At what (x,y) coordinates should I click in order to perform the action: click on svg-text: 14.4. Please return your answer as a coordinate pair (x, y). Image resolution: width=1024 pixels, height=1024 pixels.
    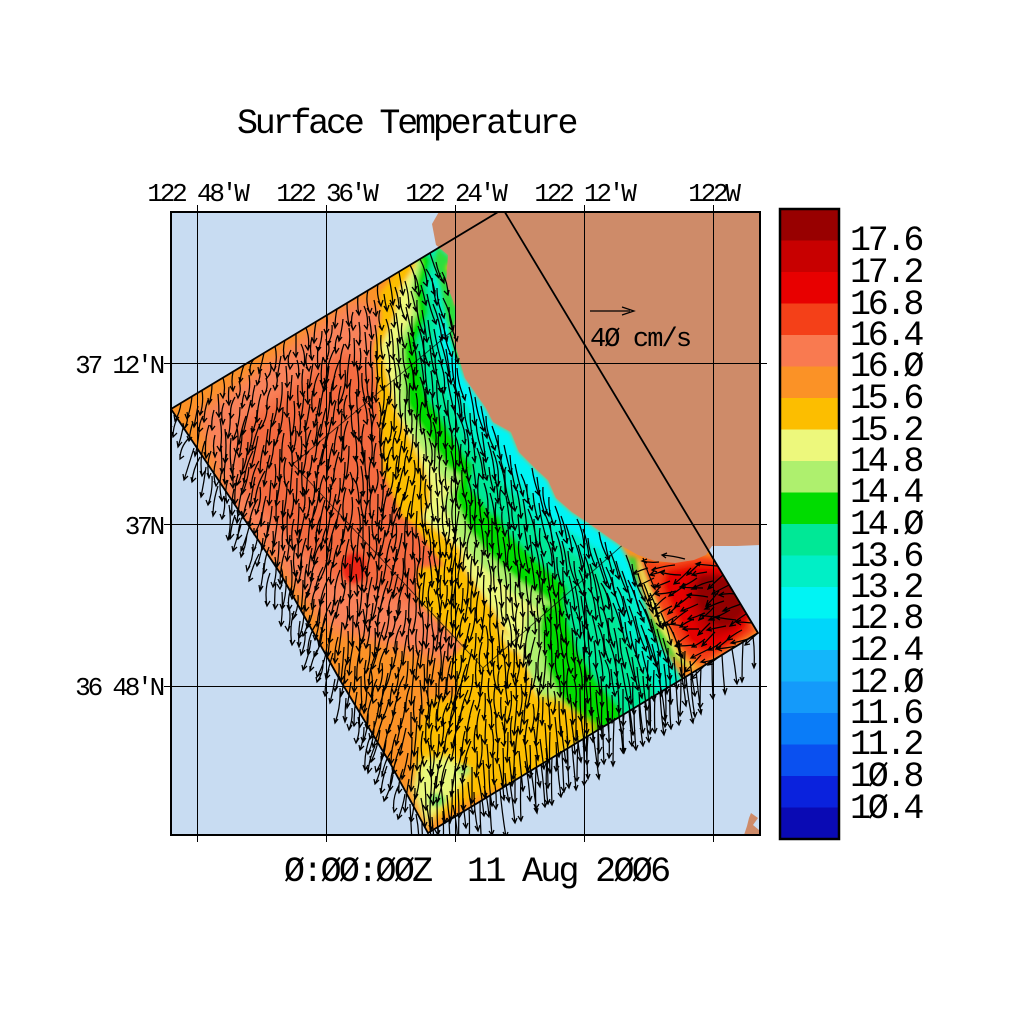
    Looking at the image, I should click on (886, 493).